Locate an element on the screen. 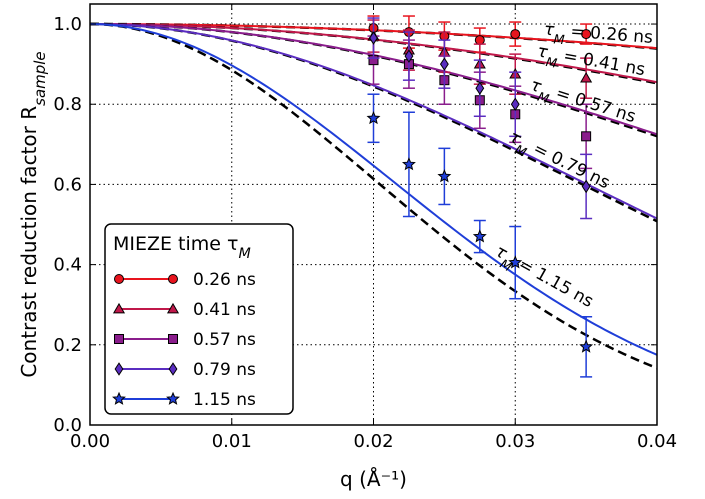 The image size is (705, 499). x-tick-label: 0.02 is located at coordinates (373, 441).